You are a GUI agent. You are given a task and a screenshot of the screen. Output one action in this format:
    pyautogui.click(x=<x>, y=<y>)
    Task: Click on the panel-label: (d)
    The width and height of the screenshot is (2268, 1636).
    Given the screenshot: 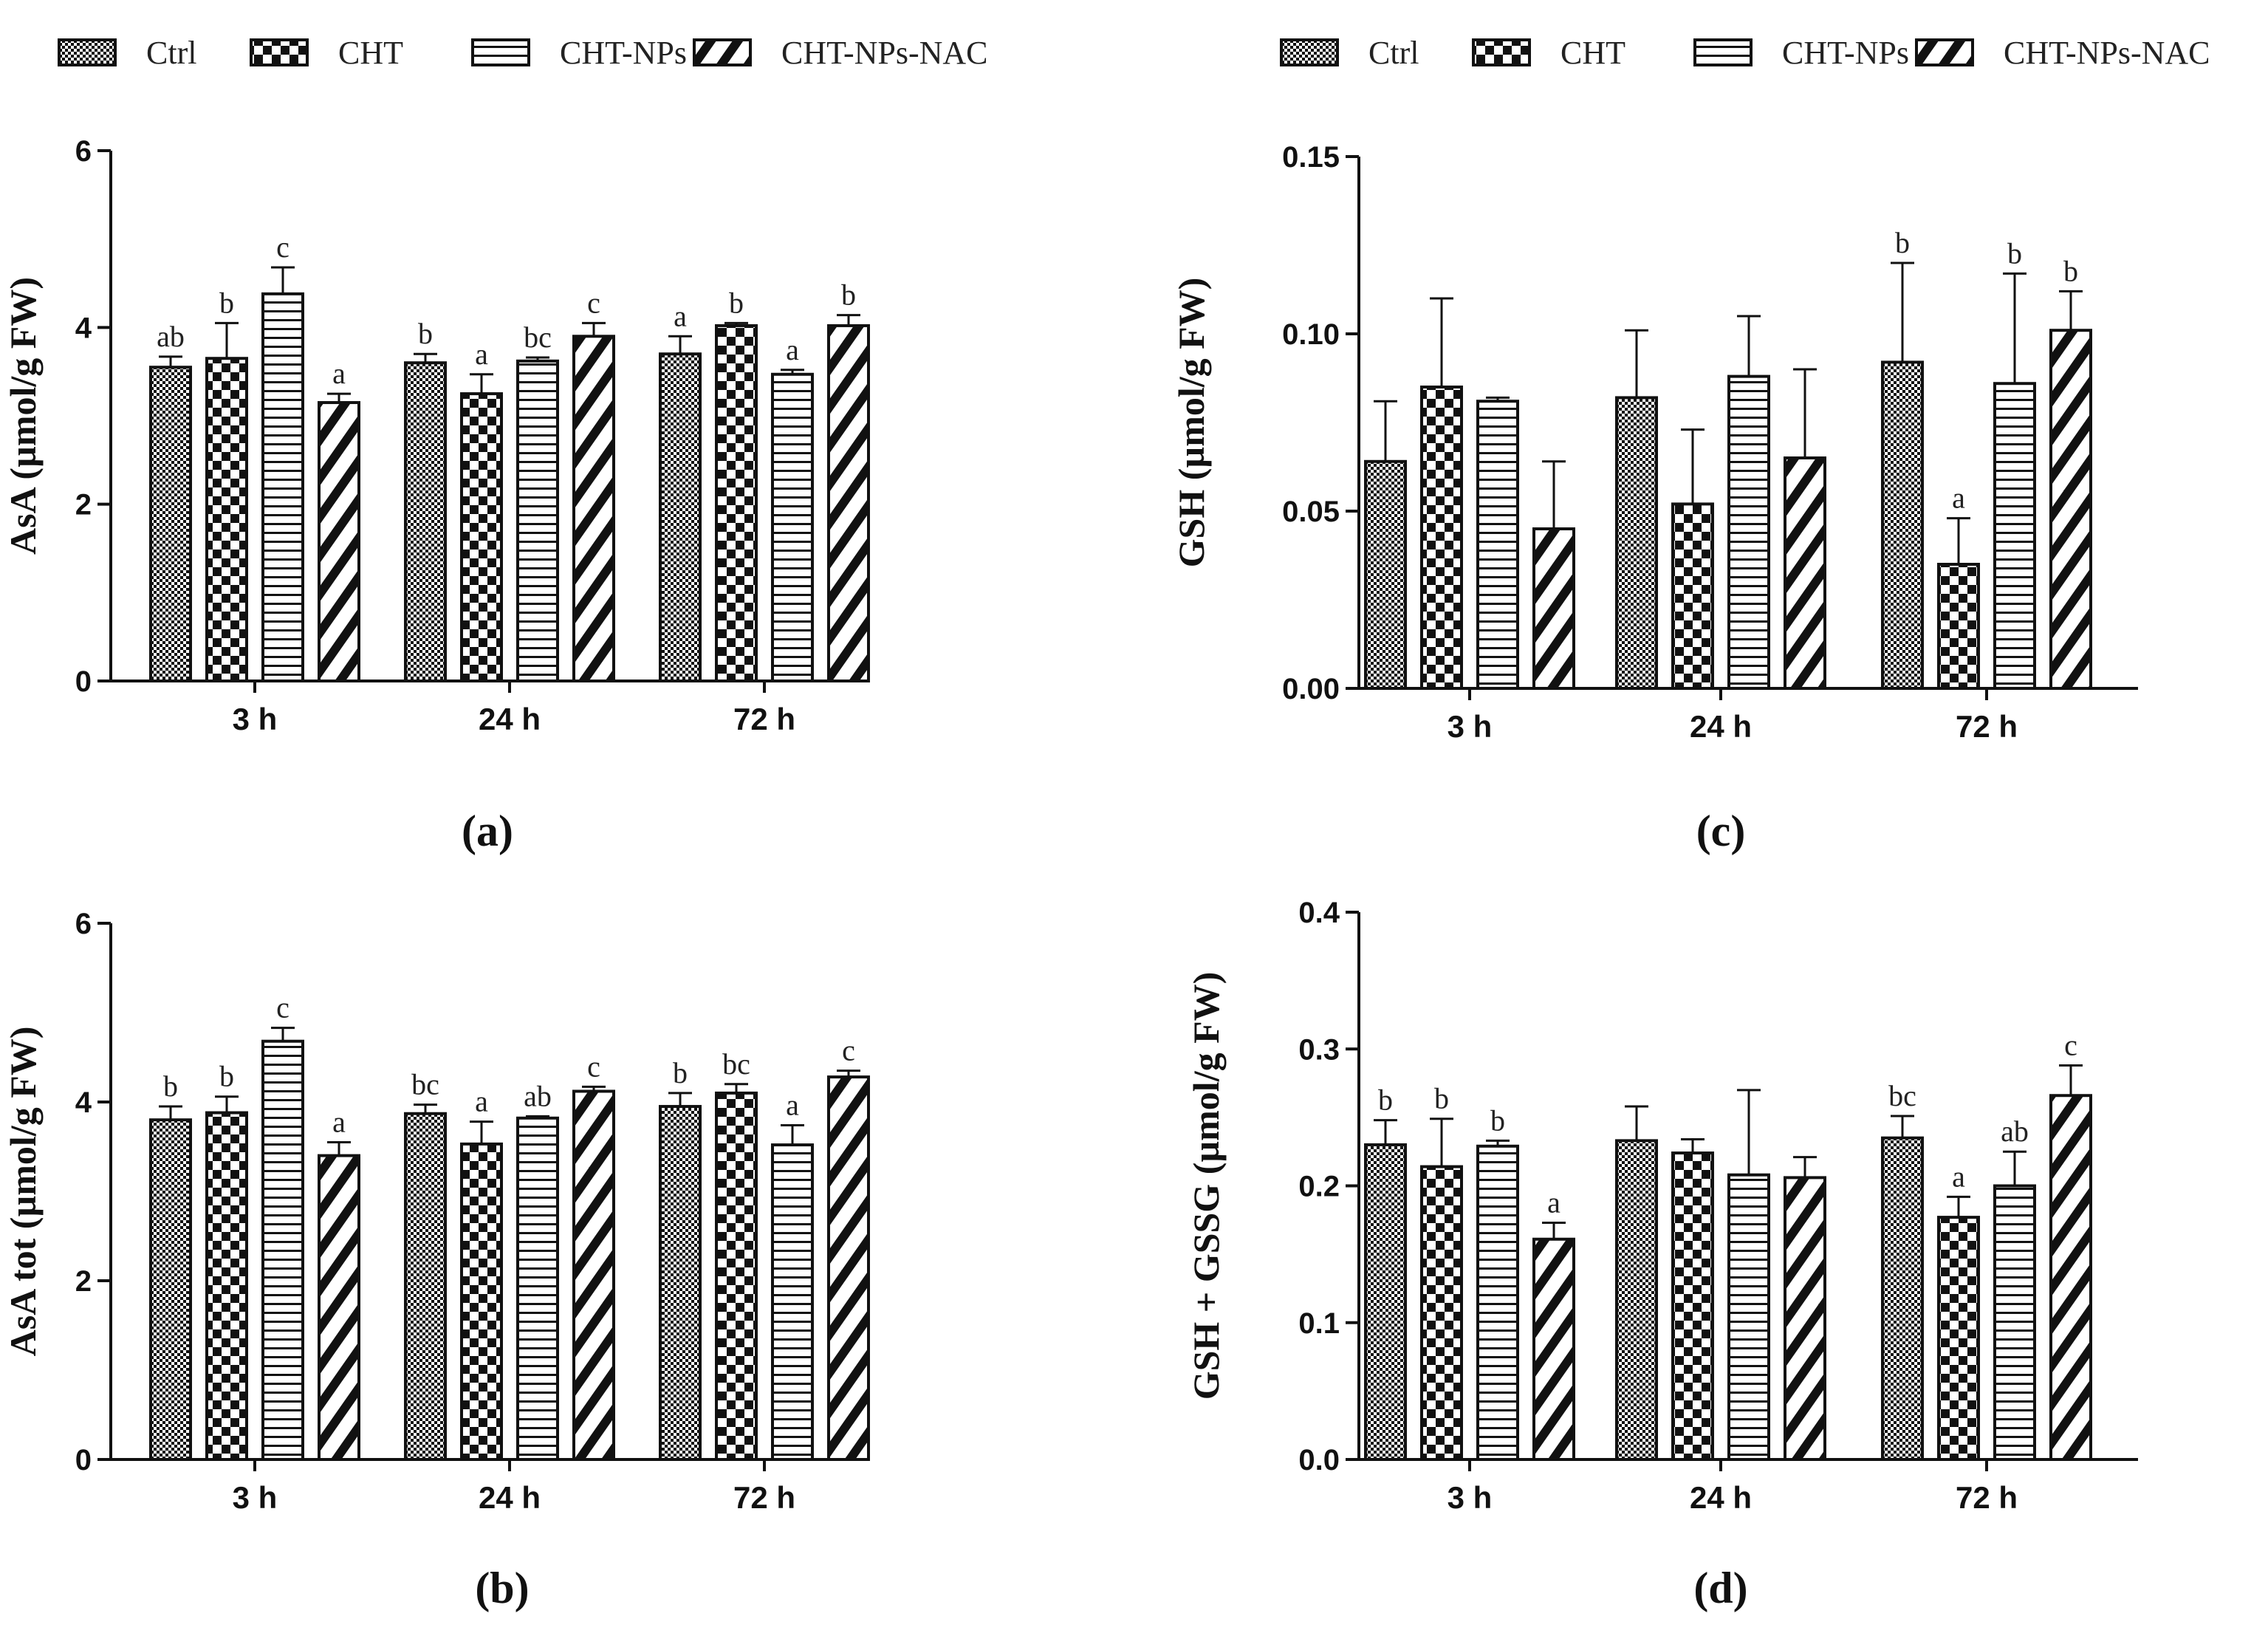 What is the action you would take?
    pyautogui.click(x=1720, y=1588)
    